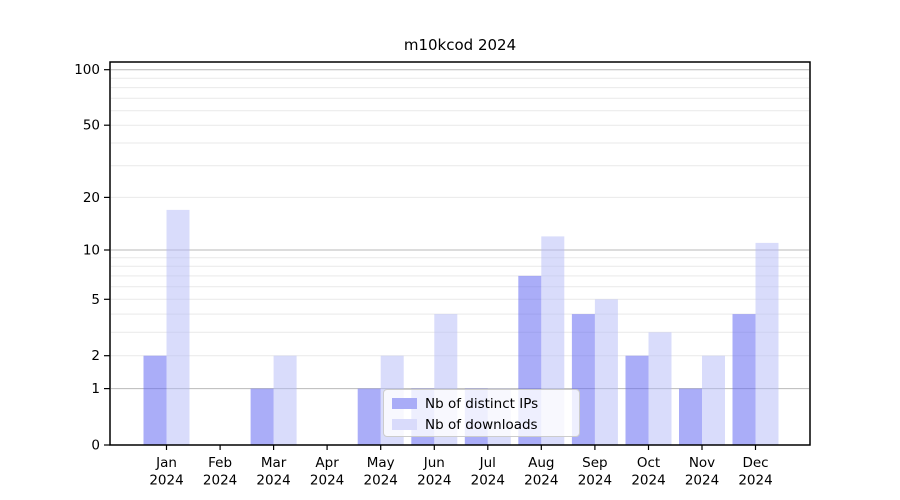 This screenshot has height=500, width=900. I want to click on y-tick-label: 100, so click(87, 70).